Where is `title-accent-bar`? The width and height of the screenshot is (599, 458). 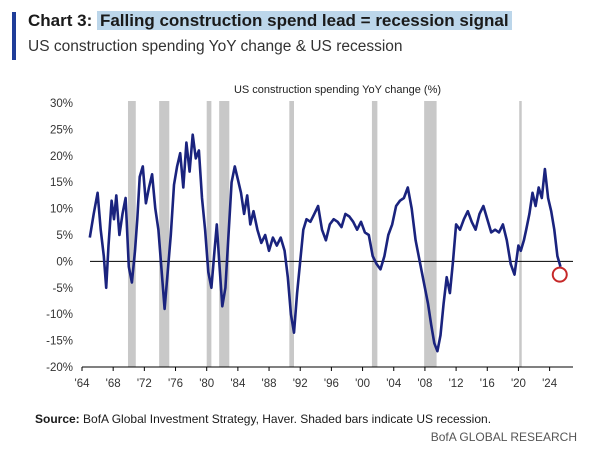 title-accent-bar is located at coordinates (14, 36).